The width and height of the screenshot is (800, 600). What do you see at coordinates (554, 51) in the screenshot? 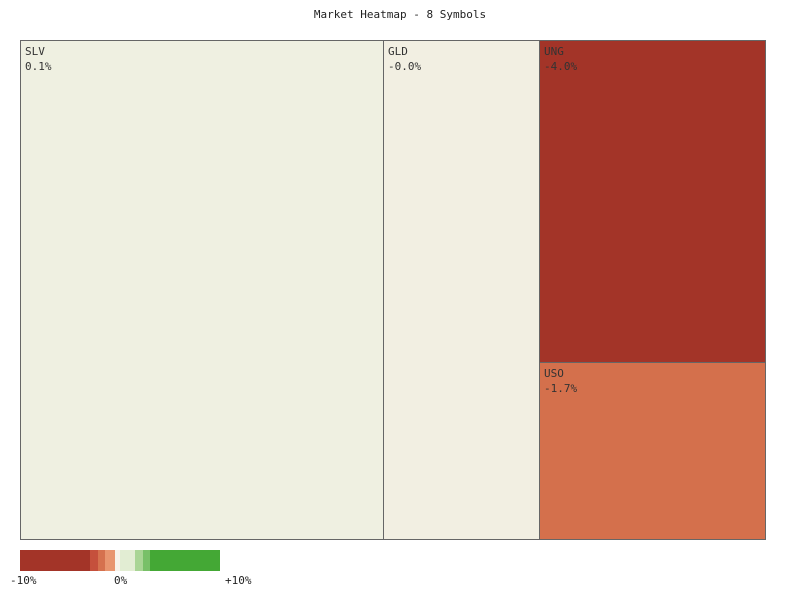
I see `tile-symbol: UNG` at bounding box center [554, 51].